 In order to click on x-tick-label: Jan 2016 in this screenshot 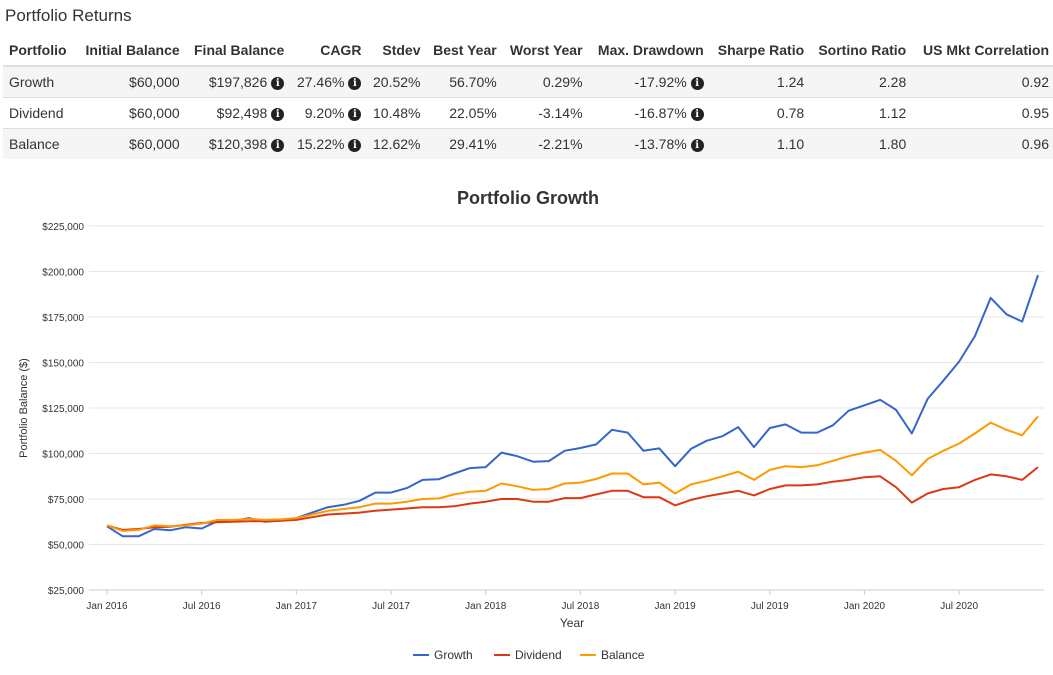, I will do `click(107, 606)`.